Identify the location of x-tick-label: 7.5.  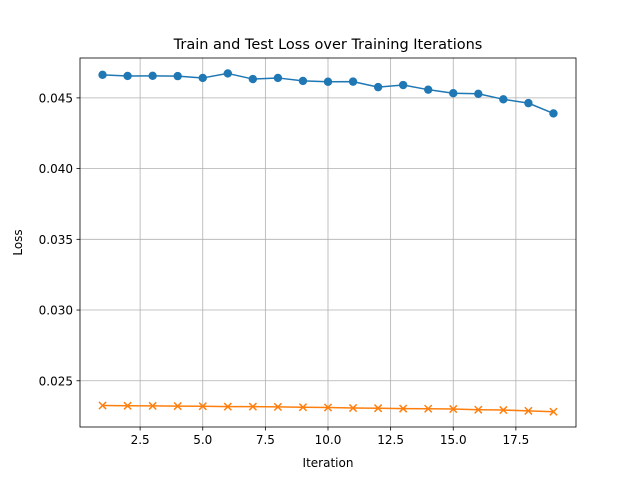
(265, 440).